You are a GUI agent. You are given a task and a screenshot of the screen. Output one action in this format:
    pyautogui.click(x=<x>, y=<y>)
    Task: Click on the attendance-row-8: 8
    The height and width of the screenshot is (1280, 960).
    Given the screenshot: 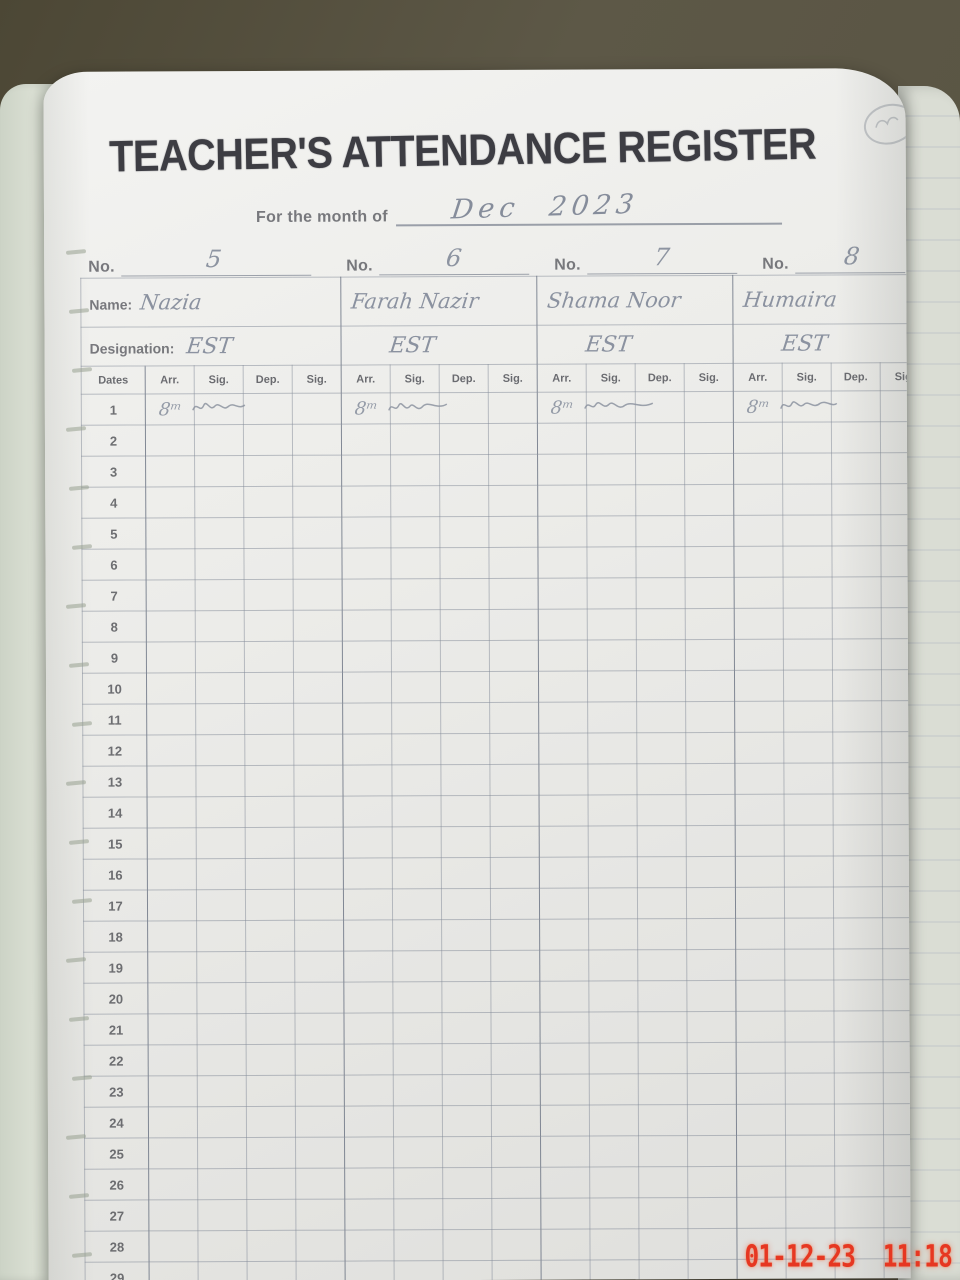 What is the action you would take?
    pyautogui.click(x=496, y=625)
    